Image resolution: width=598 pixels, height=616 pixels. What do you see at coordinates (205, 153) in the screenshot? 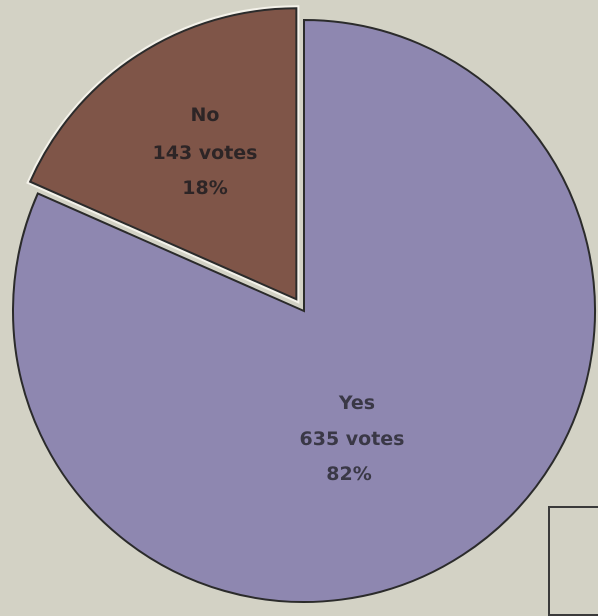
I see `no-slice-votes-label: 143 votes` at bounding box center [205, 153].